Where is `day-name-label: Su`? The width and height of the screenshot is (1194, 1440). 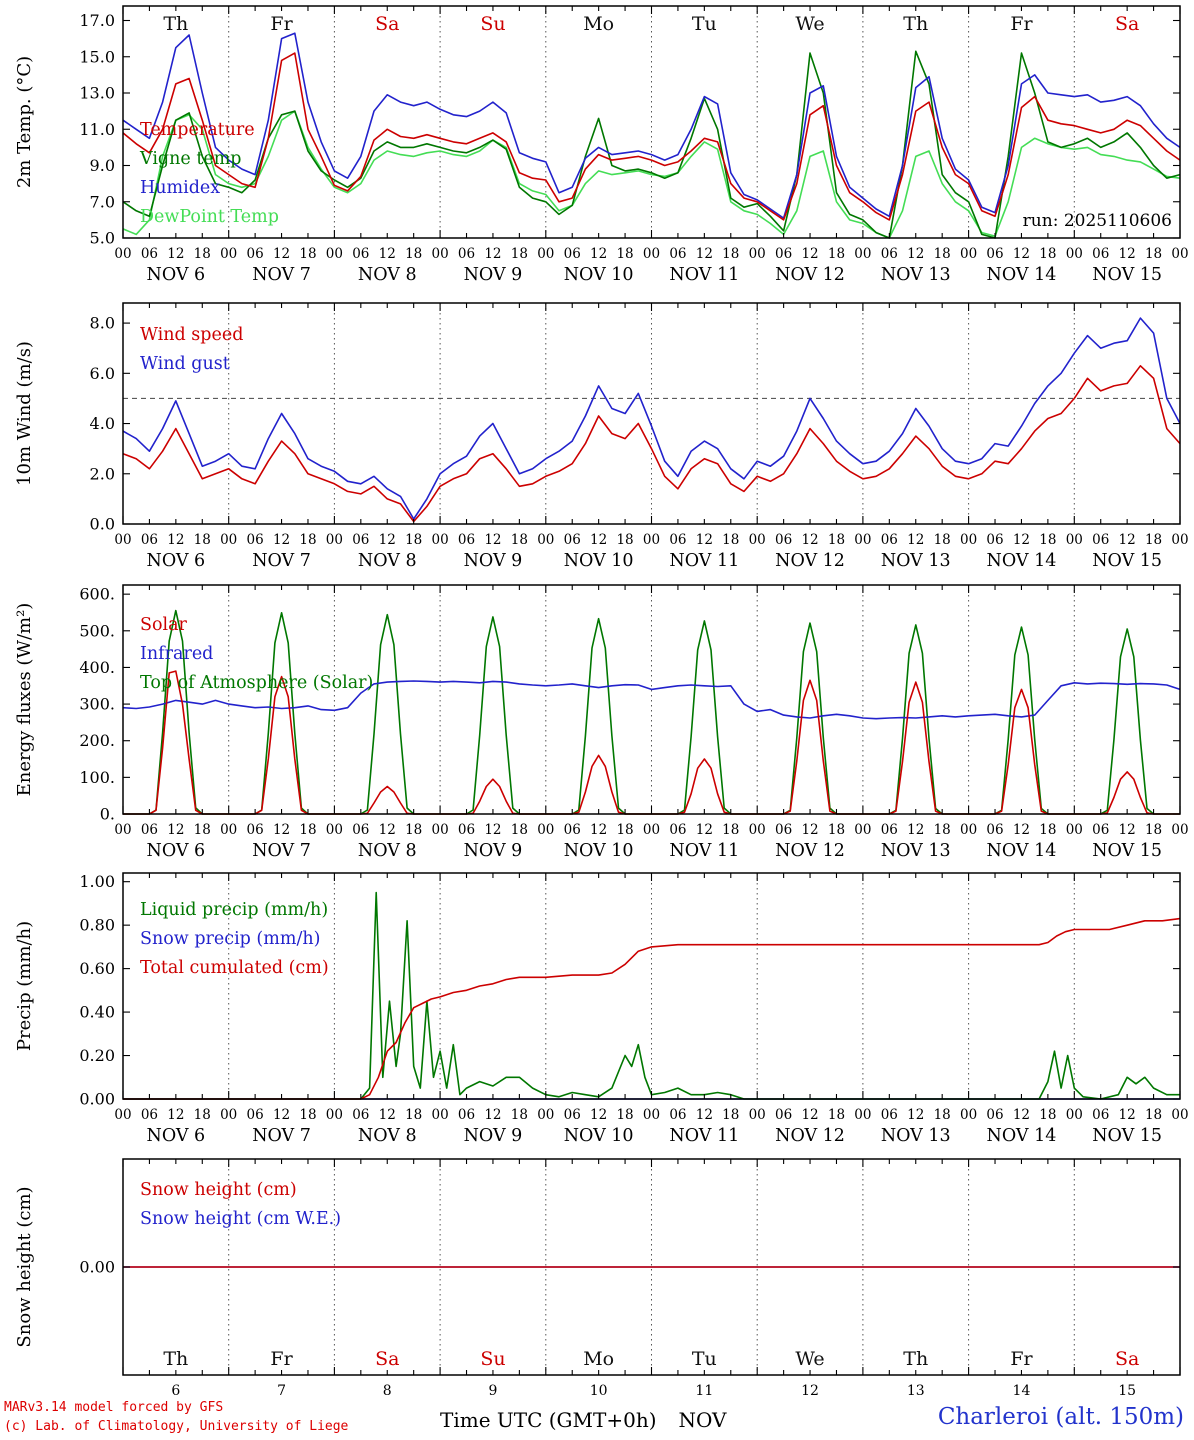 day-name-label: Su is located at coordinates (492, 24).